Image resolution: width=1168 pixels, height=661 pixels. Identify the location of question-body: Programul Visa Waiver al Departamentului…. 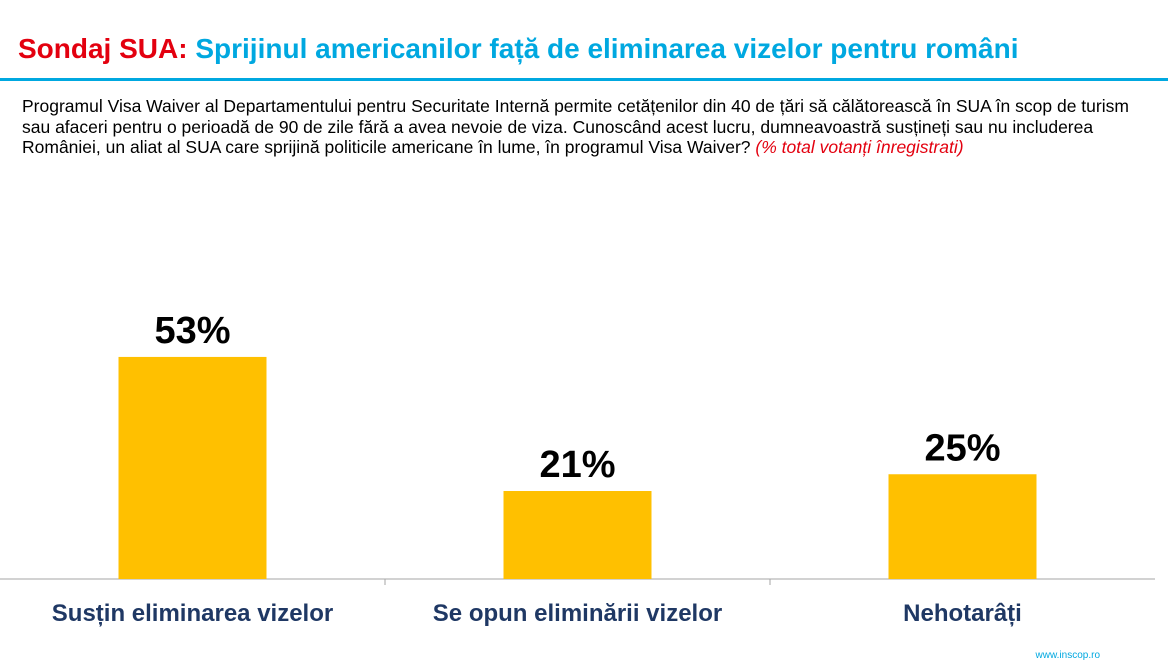
(575, 126).